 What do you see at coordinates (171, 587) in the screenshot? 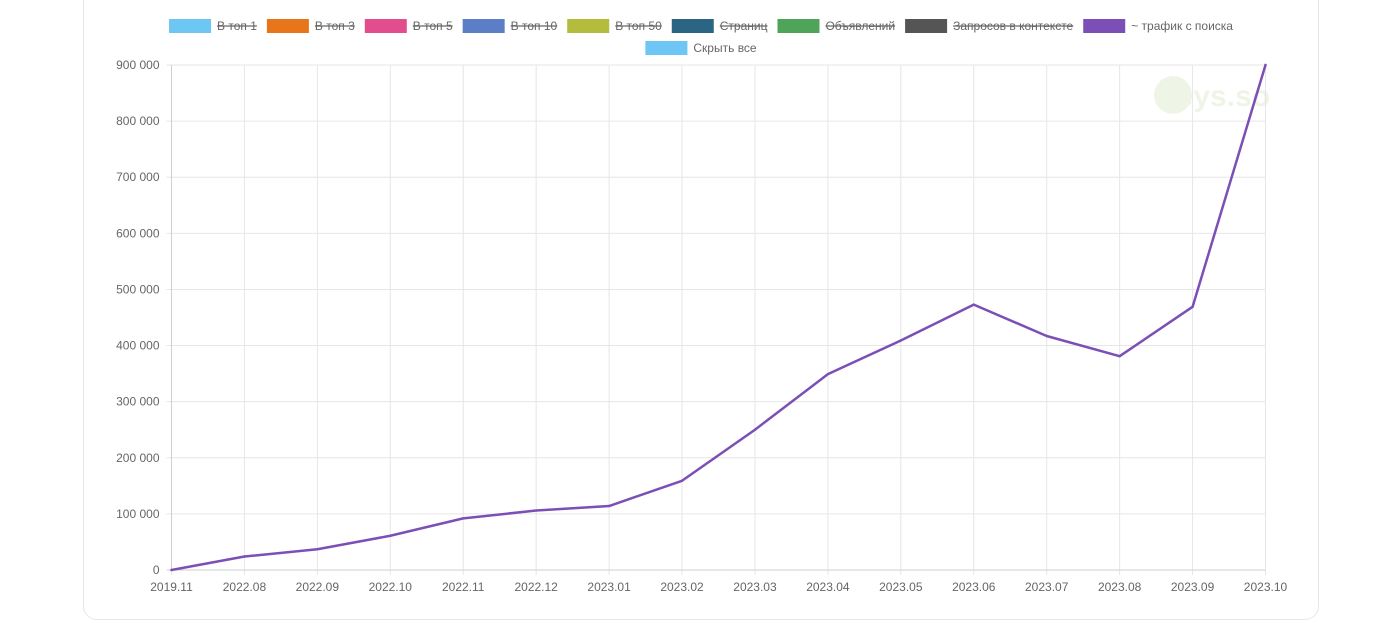
I see `x-tick-label: 2019.11` at bounding box center [171, 587].